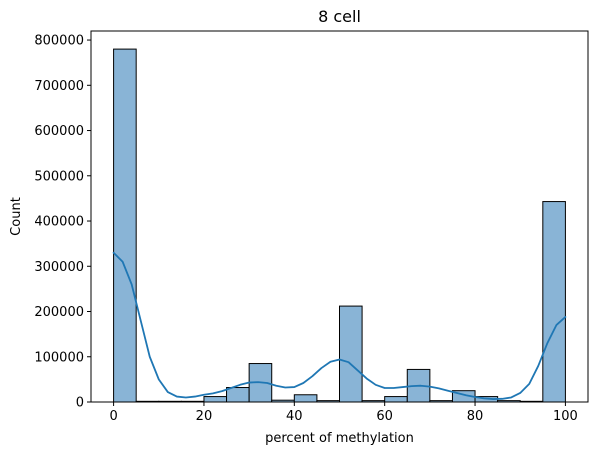 This screenshot has width=597, height=455. What do you see at coordinates (59, 41) in the screenshot?
I see `y-tick-label: 800000` at bounding box center [59, 41].